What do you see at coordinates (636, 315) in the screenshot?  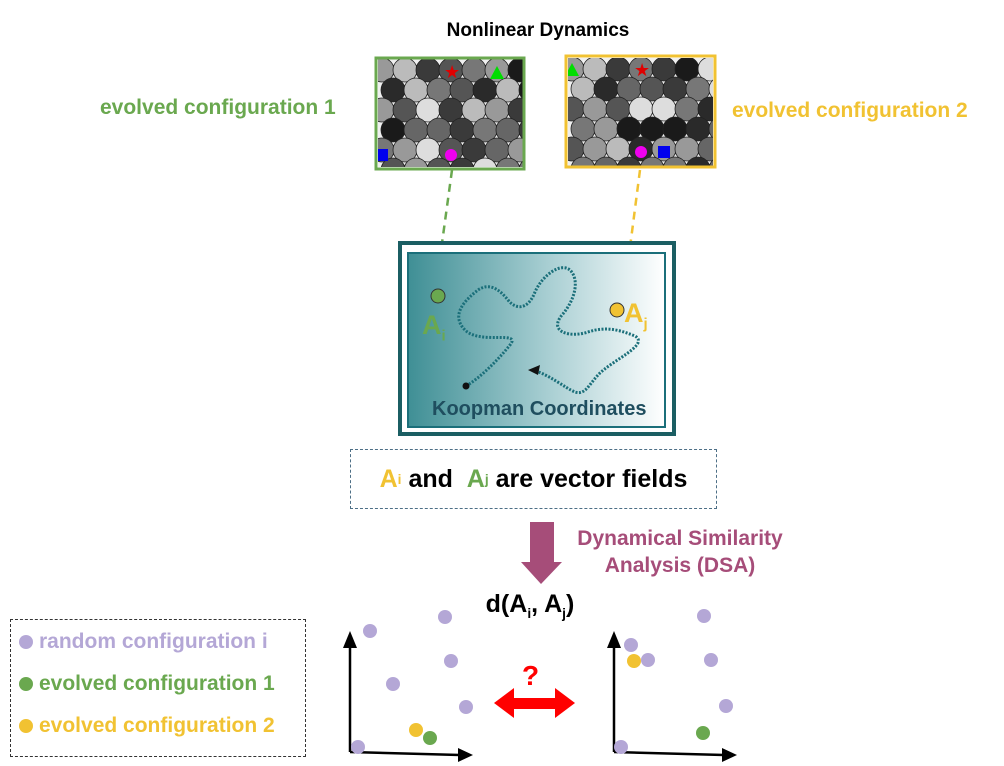 I see `label-aj: Aj` at bounding box center [636, 315].